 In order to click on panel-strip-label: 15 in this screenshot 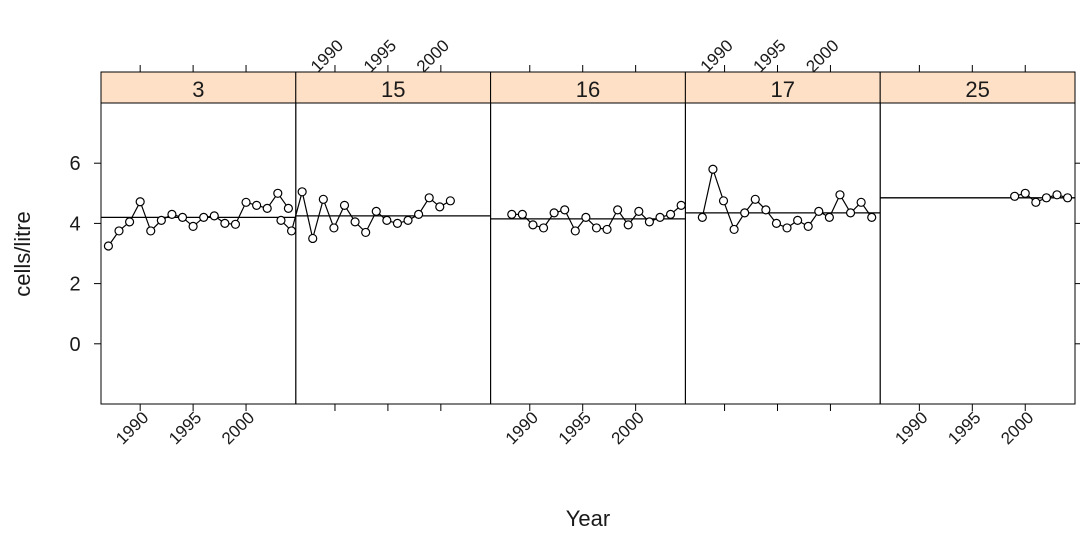, I will do `click(393, 89)`.